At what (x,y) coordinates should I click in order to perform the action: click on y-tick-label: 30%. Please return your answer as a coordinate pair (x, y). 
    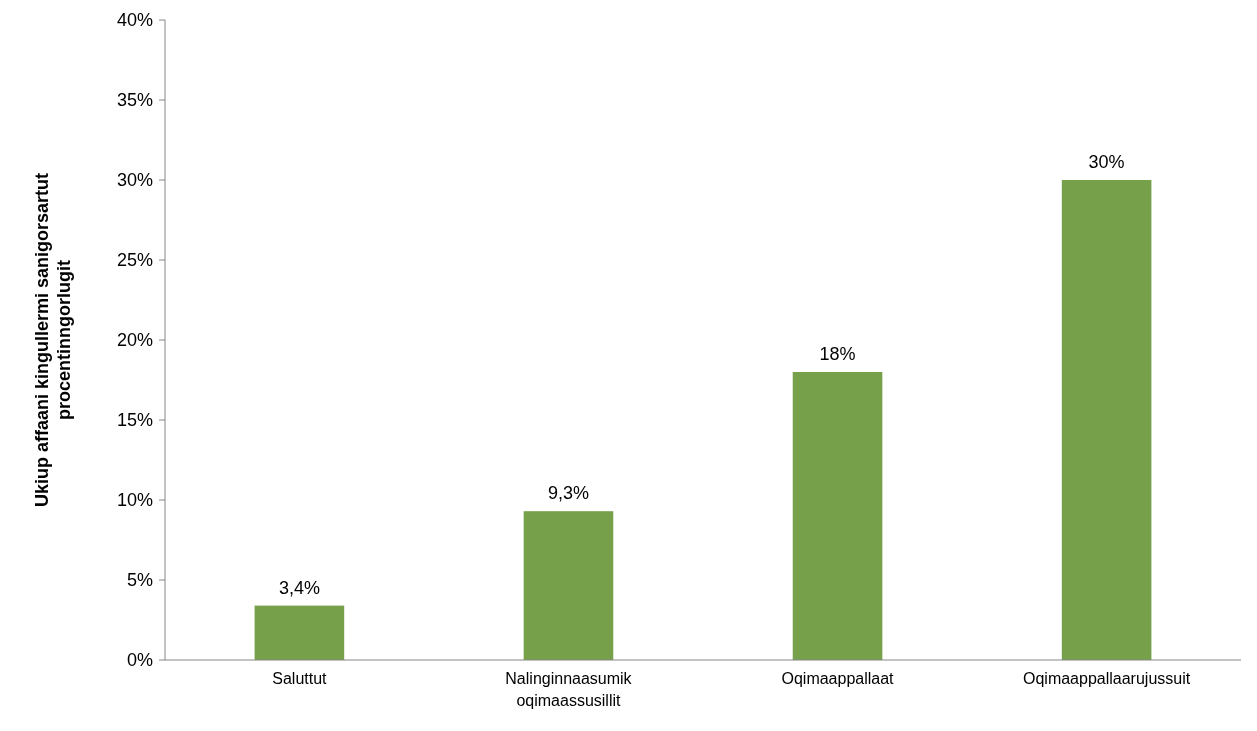
    Looking at the image, I should click on (134, 180).